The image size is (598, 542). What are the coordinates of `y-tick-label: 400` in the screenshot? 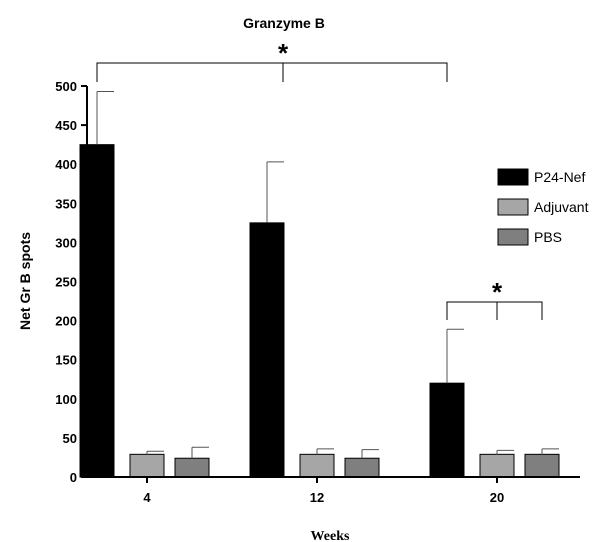 It's located at (66, 164).